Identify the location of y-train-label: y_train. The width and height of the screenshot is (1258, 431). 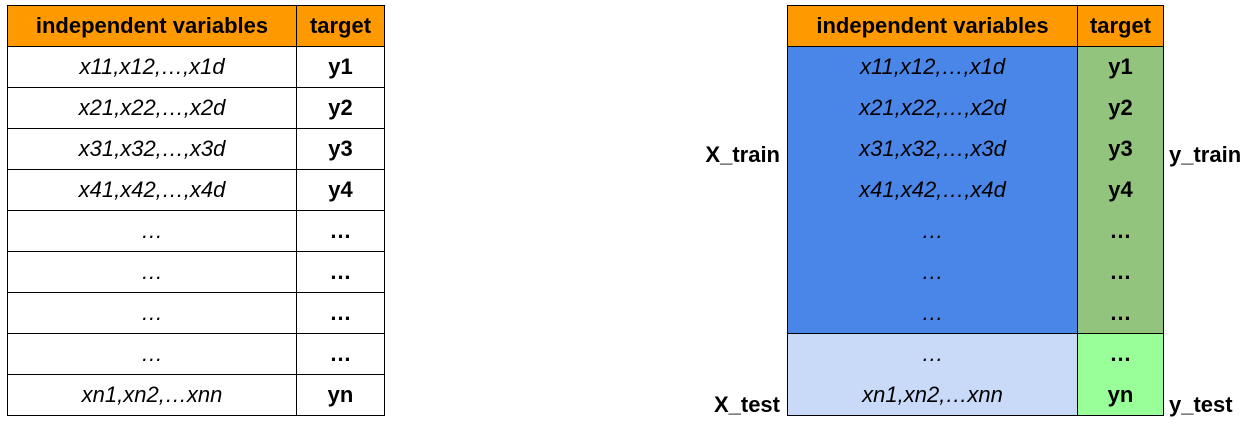
(1205, 154).